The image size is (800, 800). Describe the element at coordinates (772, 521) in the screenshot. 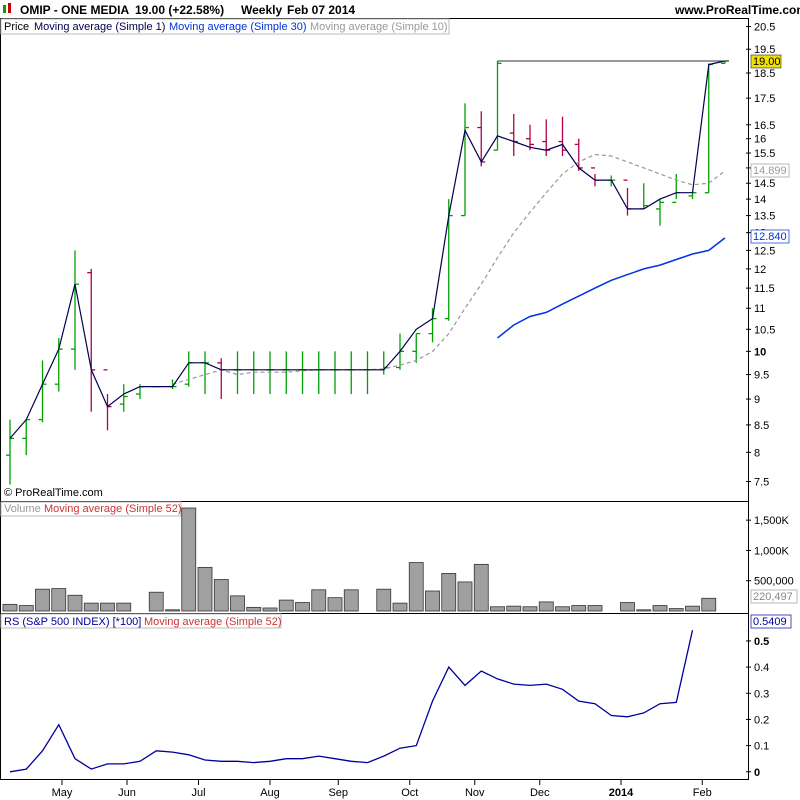

I see `volume-tick-label: 1,500K` at that location.